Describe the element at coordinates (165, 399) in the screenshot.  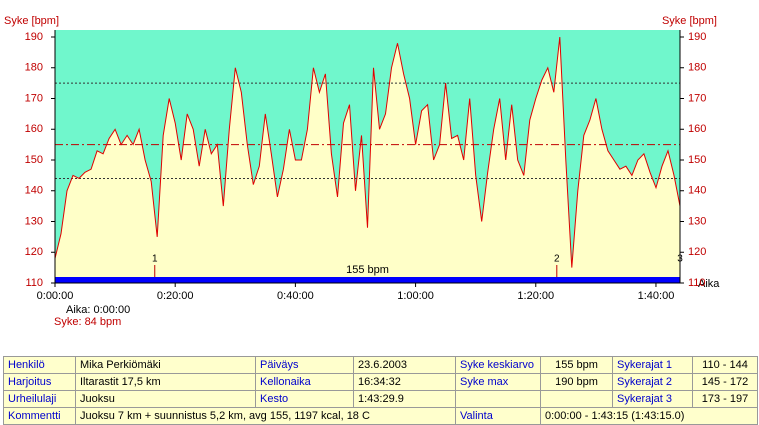
I see `cell: Juoksu` at that location.